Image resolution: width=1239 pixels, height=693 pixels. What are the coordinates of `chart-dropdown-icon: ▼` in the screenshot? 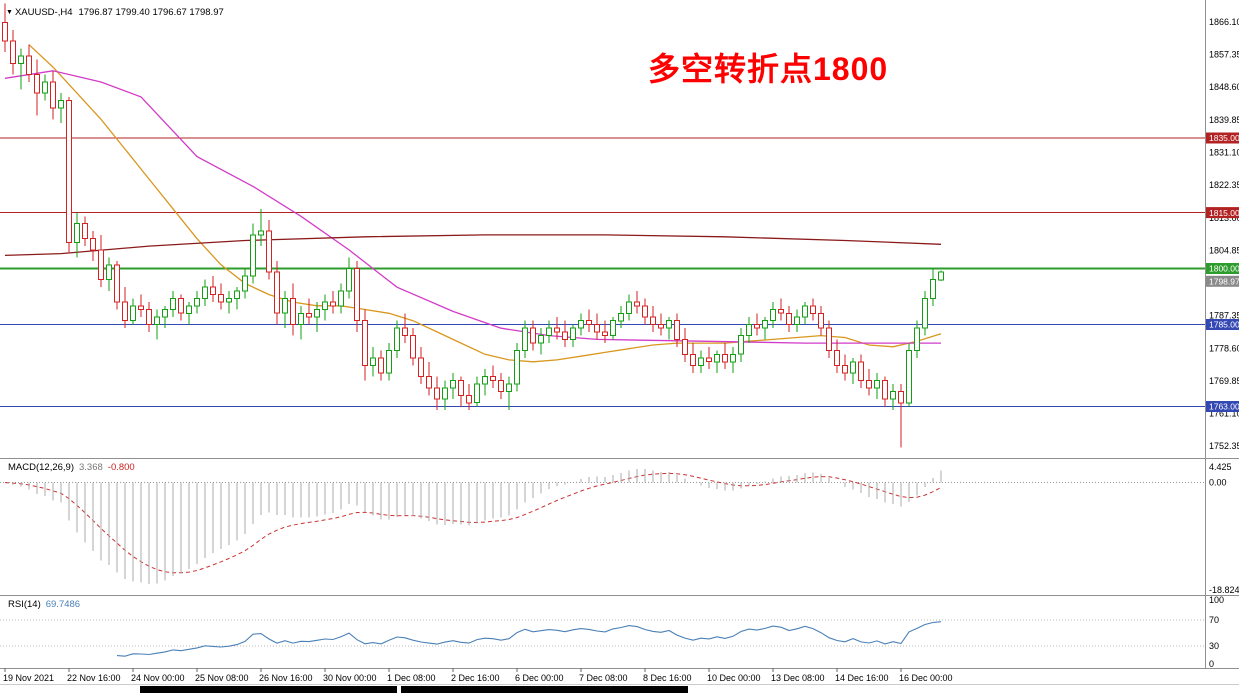 It's located at (9, 12).